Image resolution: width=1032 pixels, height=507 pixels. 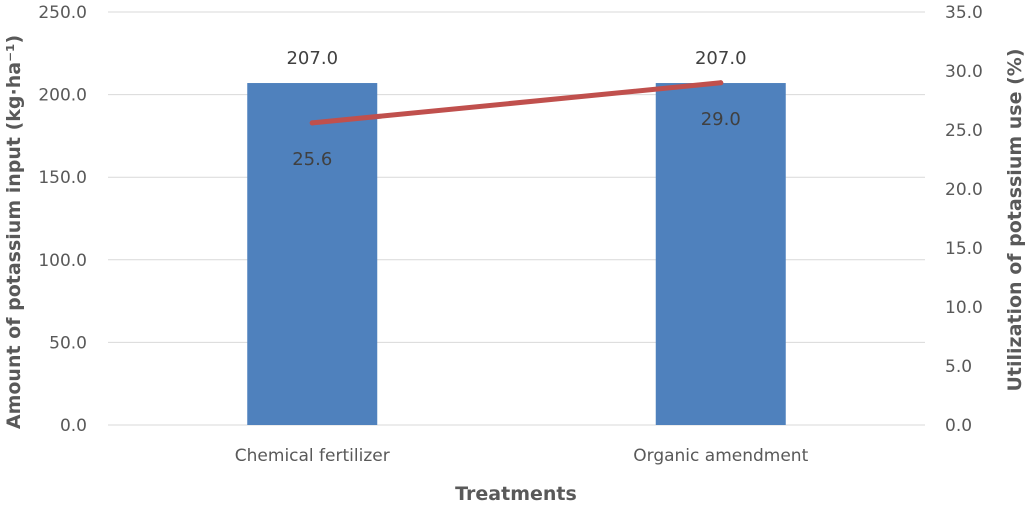 What do you see at coordinates (14, 232) in the screenshot?
I see `left-axis-title: Amount of potassium input (kg·ha⁻¹)` at bounding box center [14, 232].